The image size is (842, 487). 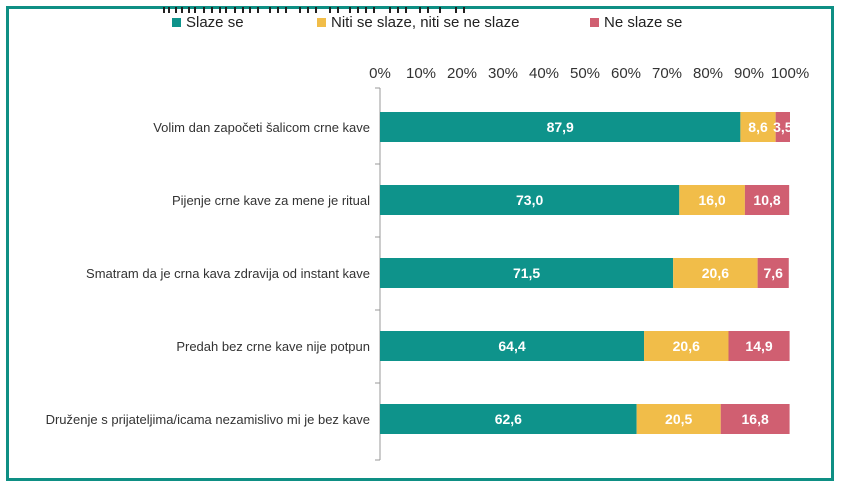 What do you see at coordinates (319, 10) in the screenshot?
I see `clipped-title-fragment` at bounding box center [319, 10].